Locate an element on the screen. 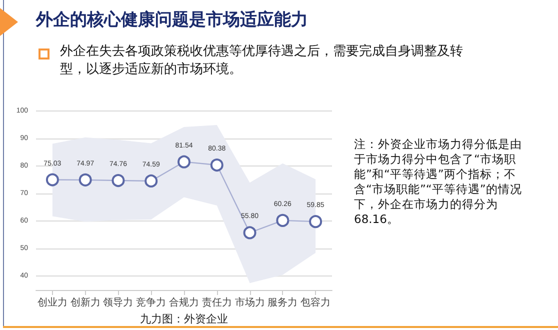  x-tick-label: 服务力 is located at coordinates (283, 302).